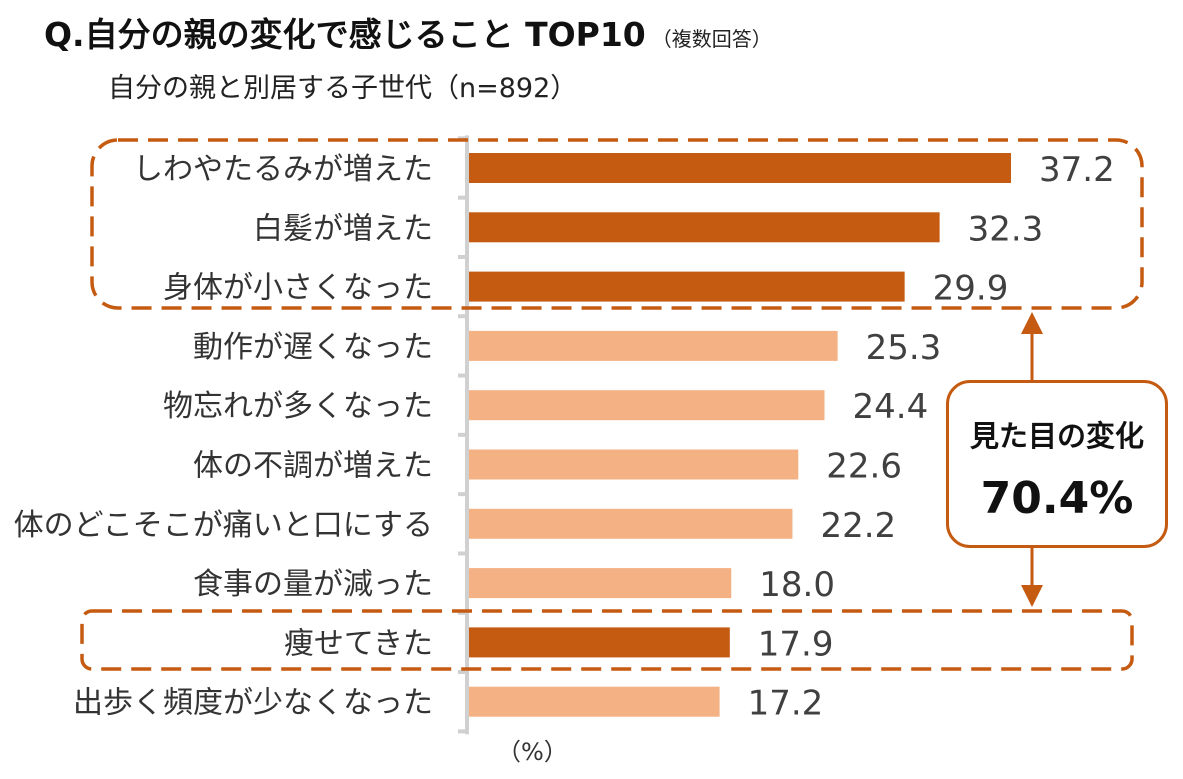  What do you see at coordinates (864, 467) in the screenshot?
I see `value-label: 22.6` at bounding box center [864, 467].